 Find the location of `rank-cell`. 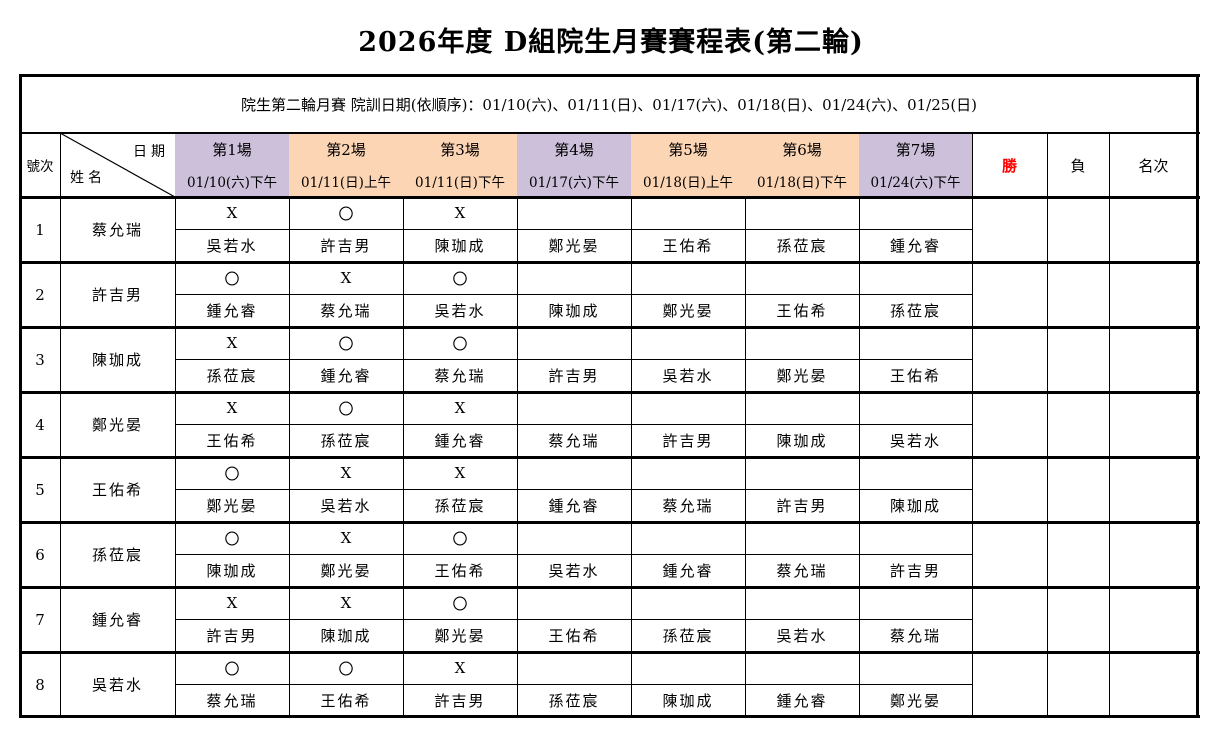

rank-cell is located at coordinates (1154, 555).